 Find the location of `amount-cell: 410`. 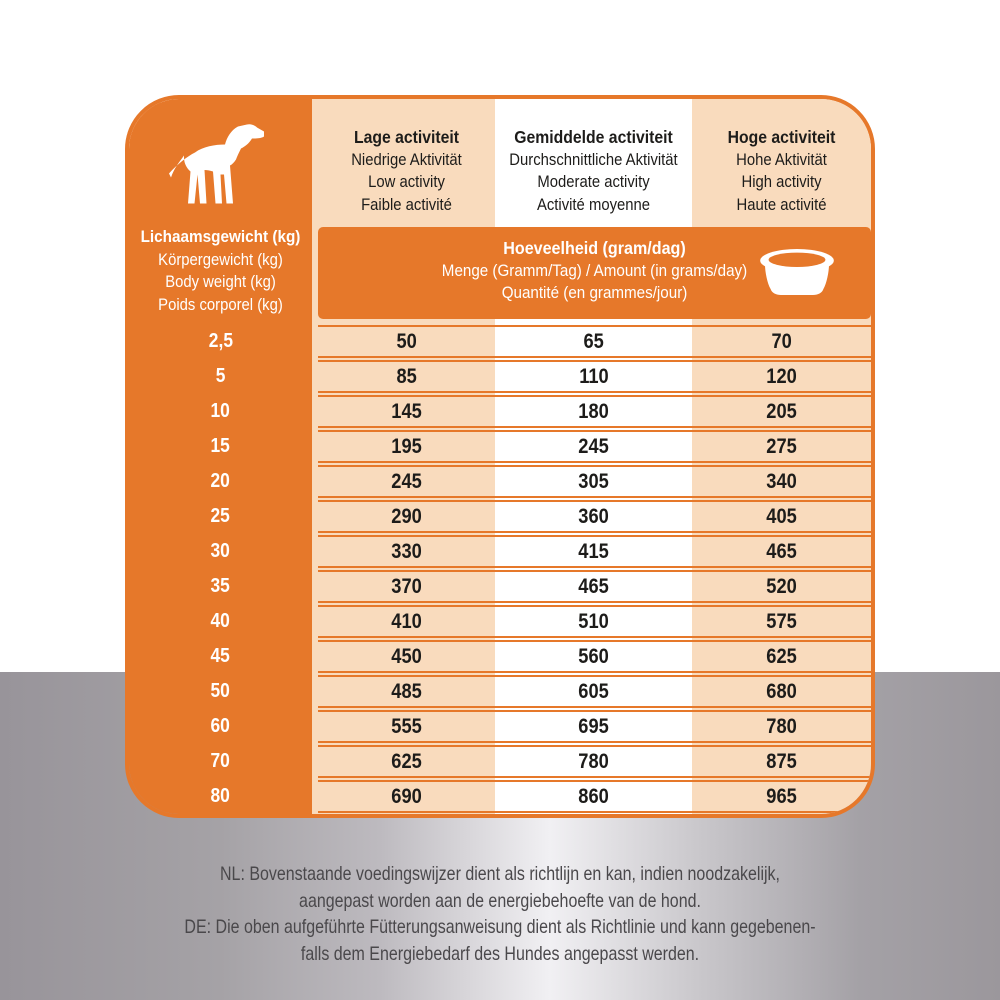

amount-cell: 410 is located at coordinates (406, 621).